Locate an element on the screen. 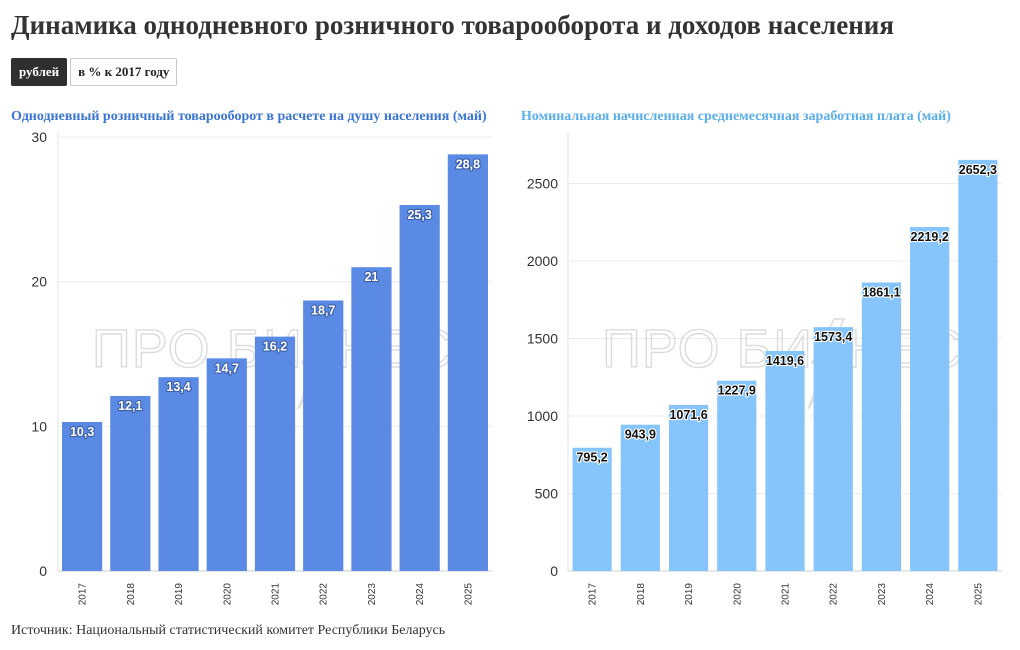 This screenshot has width=1020, height=650. y-tick-label: 1000 is located at coordinates (542, 416).